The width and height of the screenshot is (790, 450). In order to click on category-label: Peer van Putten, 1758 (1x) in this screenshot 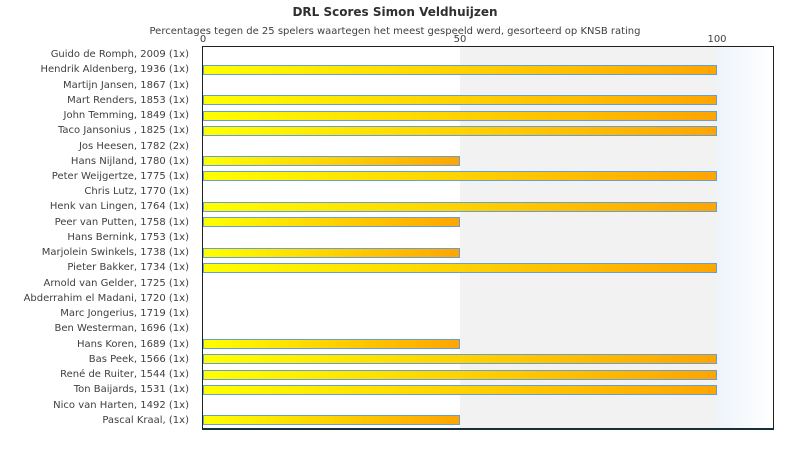, I will do `click(121, 222)`.